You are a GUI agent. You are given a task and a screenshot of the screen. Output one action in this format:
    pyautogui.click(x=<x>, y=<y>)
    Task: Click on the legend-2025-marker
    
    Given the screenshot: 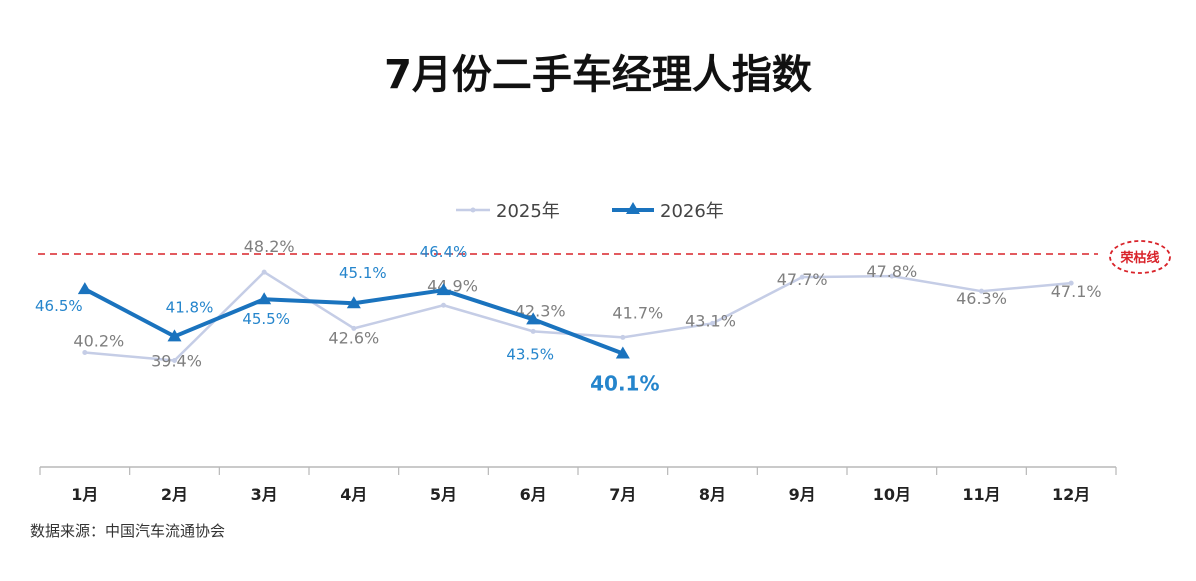 What is the action you would take?
    pyautogui.click(x=473, y=210)
    